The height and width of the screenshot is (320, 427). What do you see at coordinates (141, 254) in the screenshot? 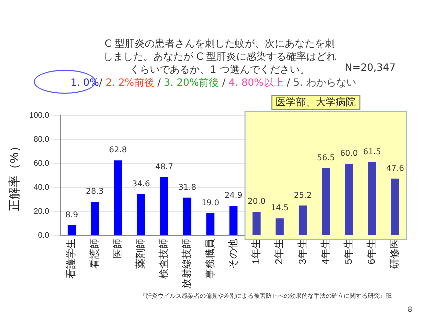
I see `x-tick-label: 薬剤師` at bounding box center [141, 254].